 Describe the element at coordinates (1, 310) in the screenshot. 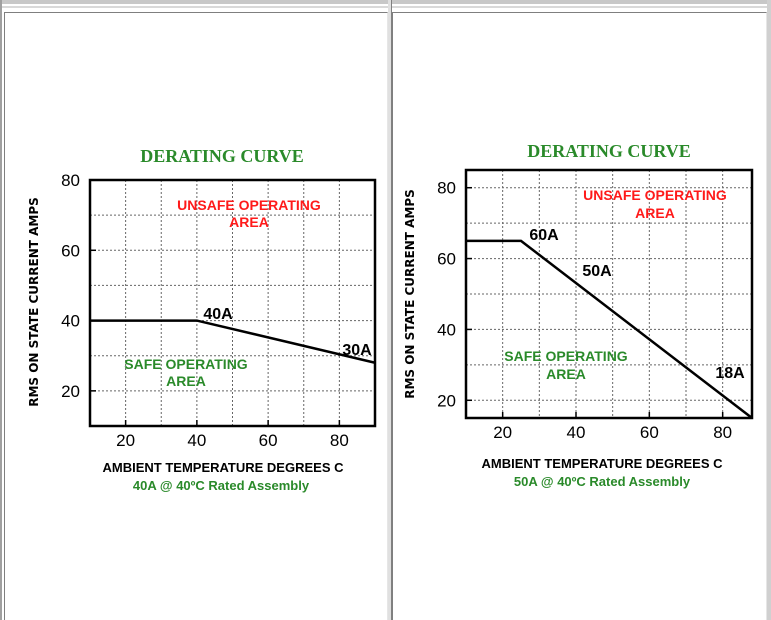

I see `table-left-border` at that location.